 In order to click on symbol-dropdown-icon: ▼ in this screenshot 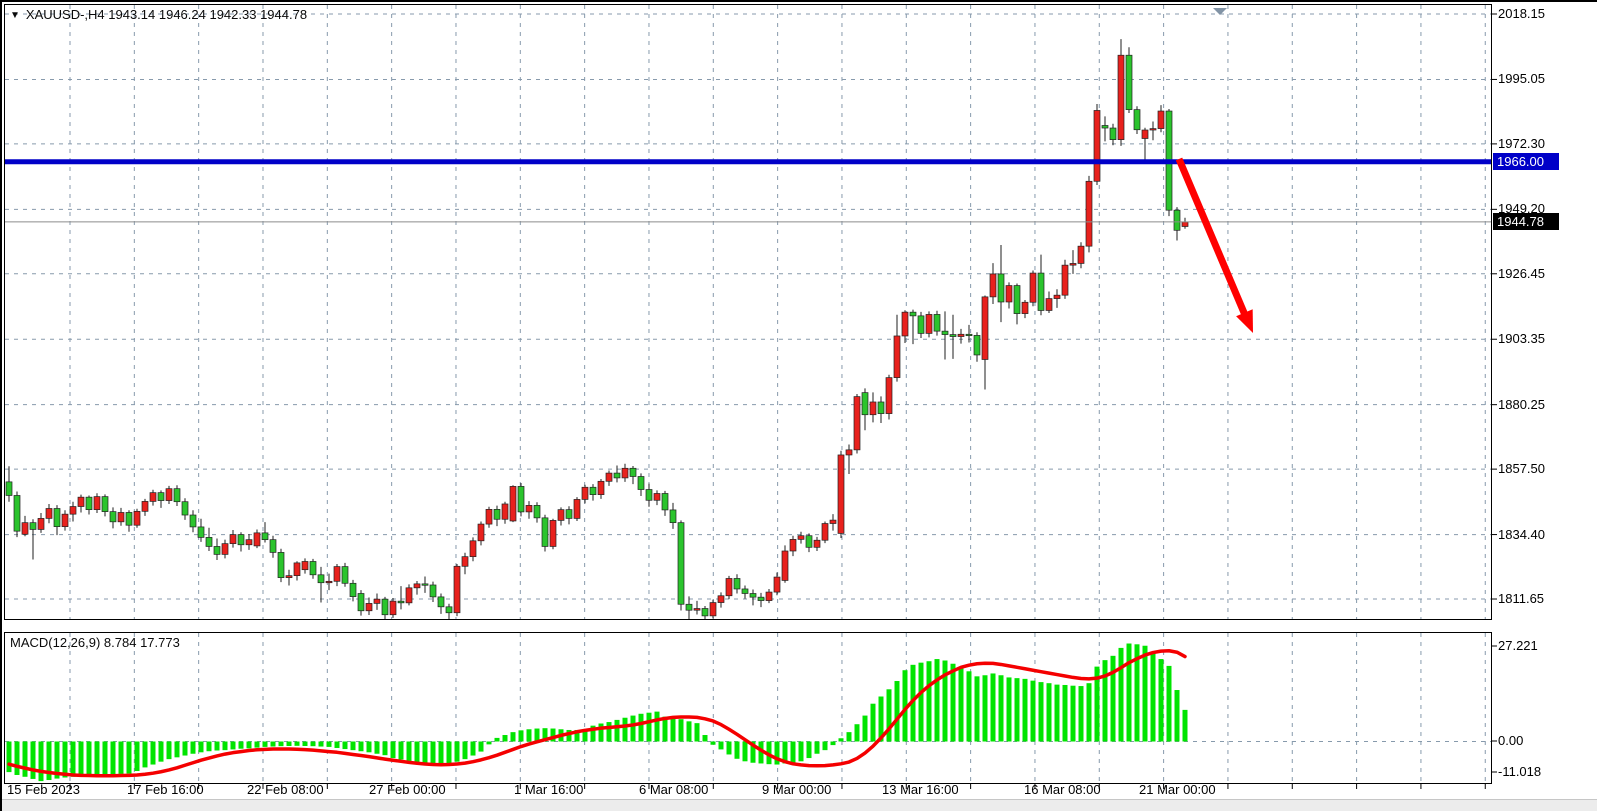, I will do `click(15, 15)`.